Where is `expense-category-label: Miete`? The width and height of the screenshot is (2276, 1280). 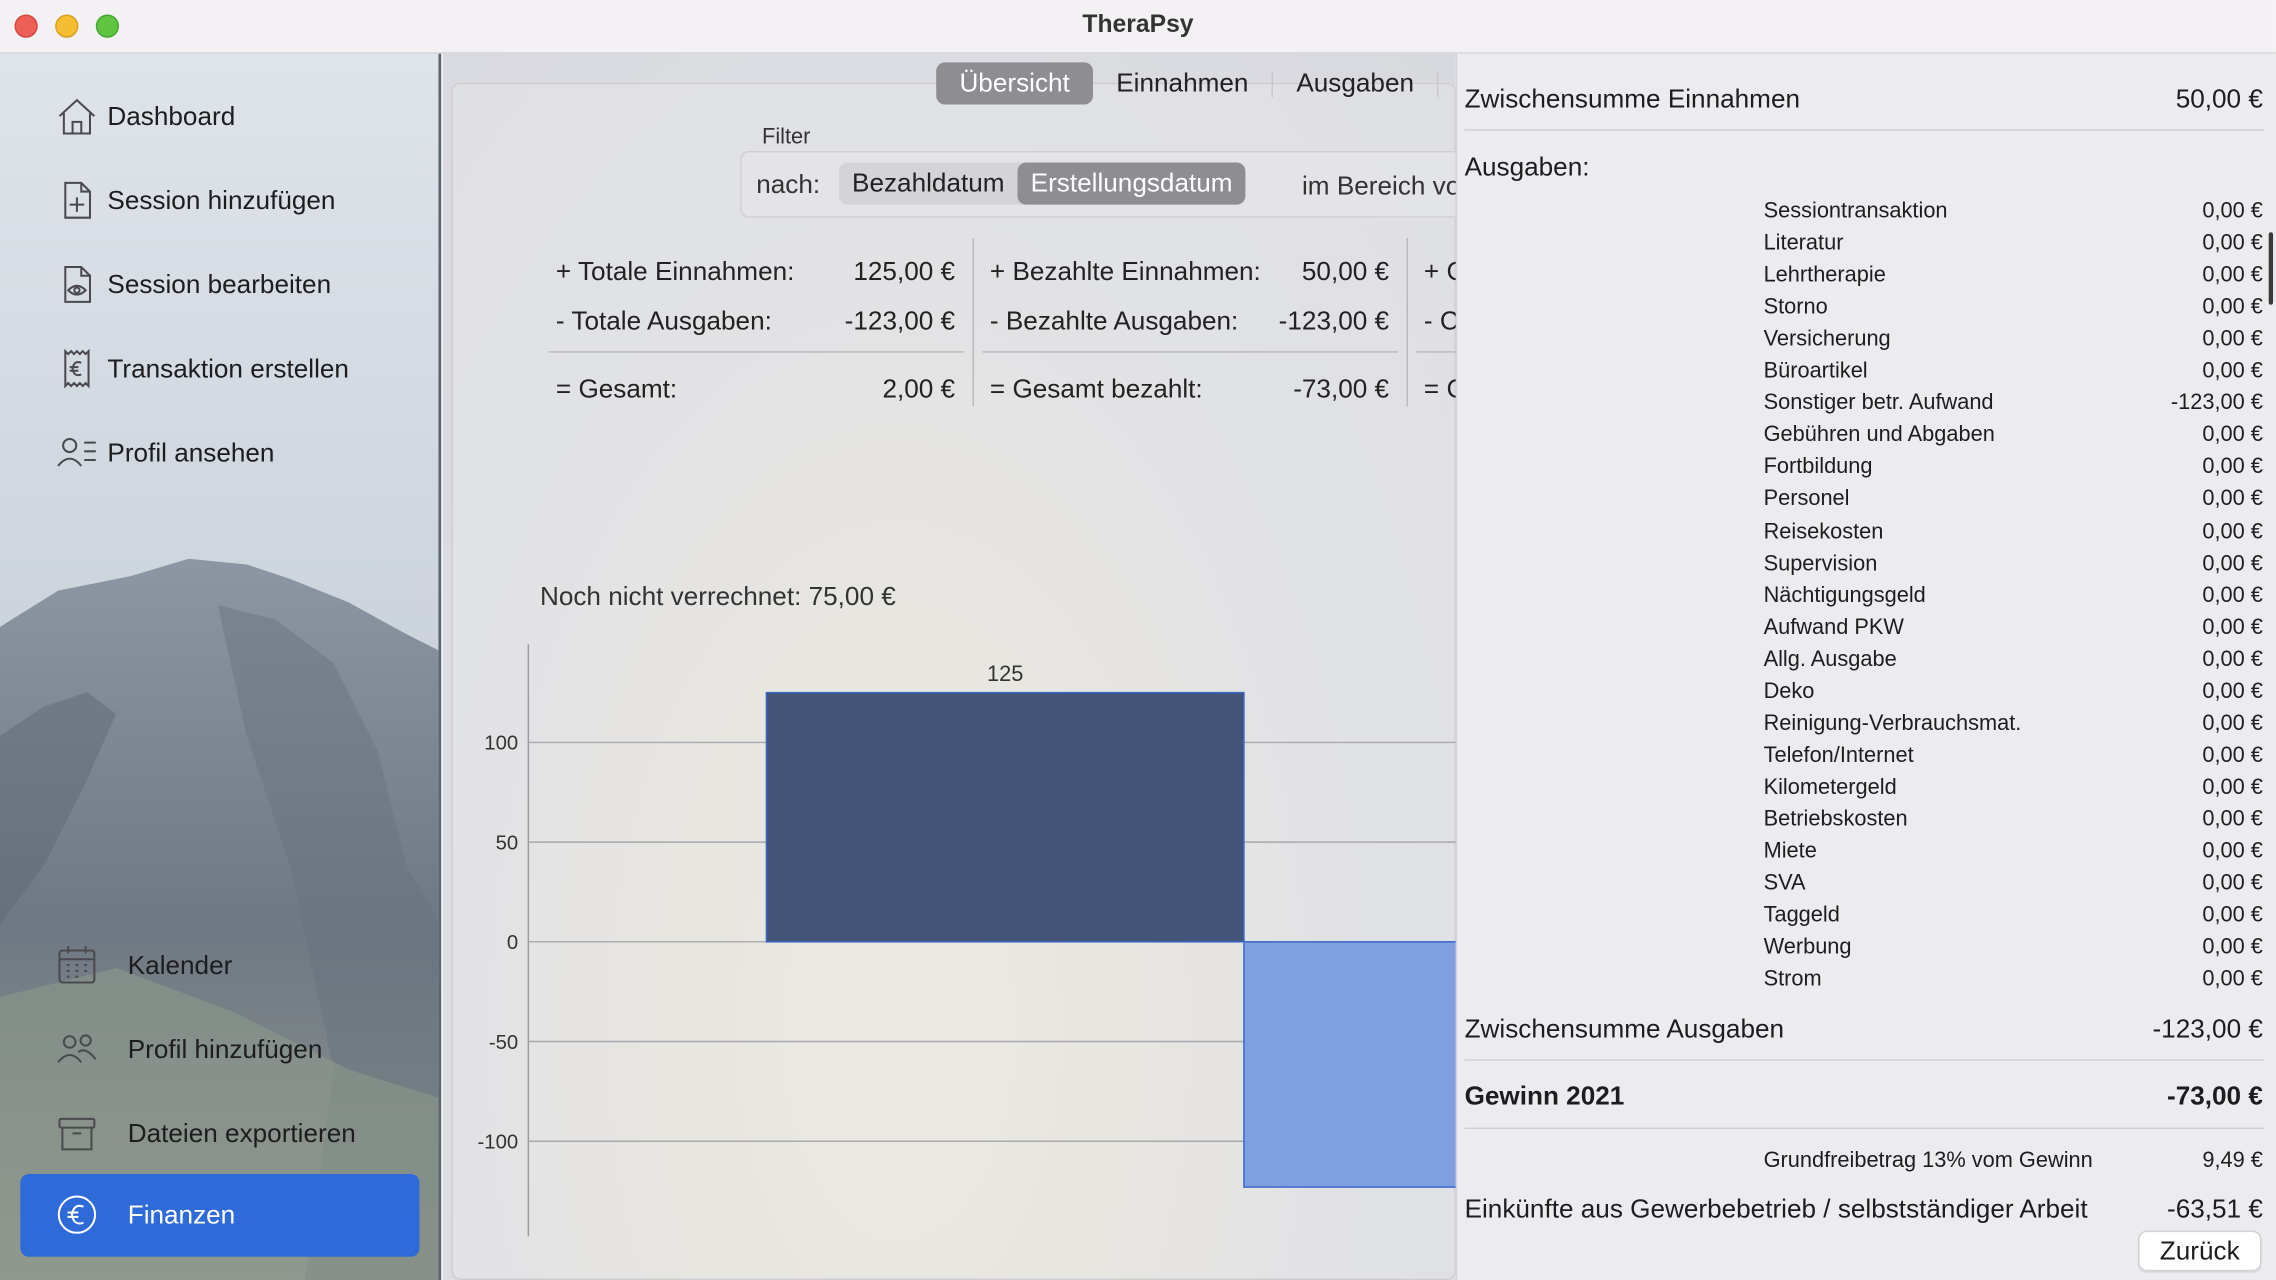 expense-category-label: Miete is located at coordinates (1790, 851).